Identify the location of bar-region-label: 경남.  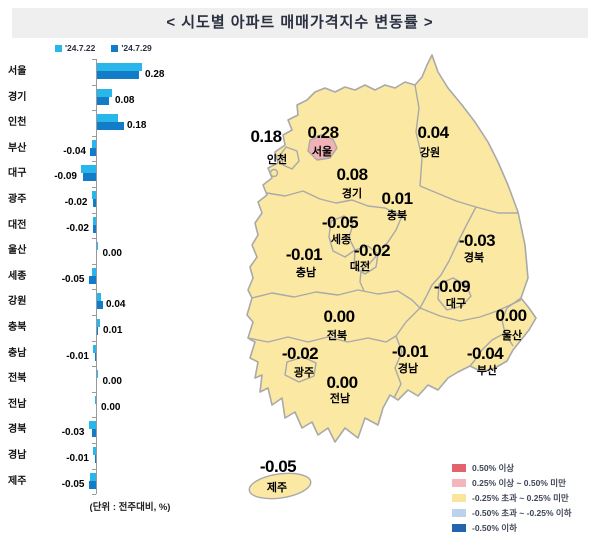
(17, 455).